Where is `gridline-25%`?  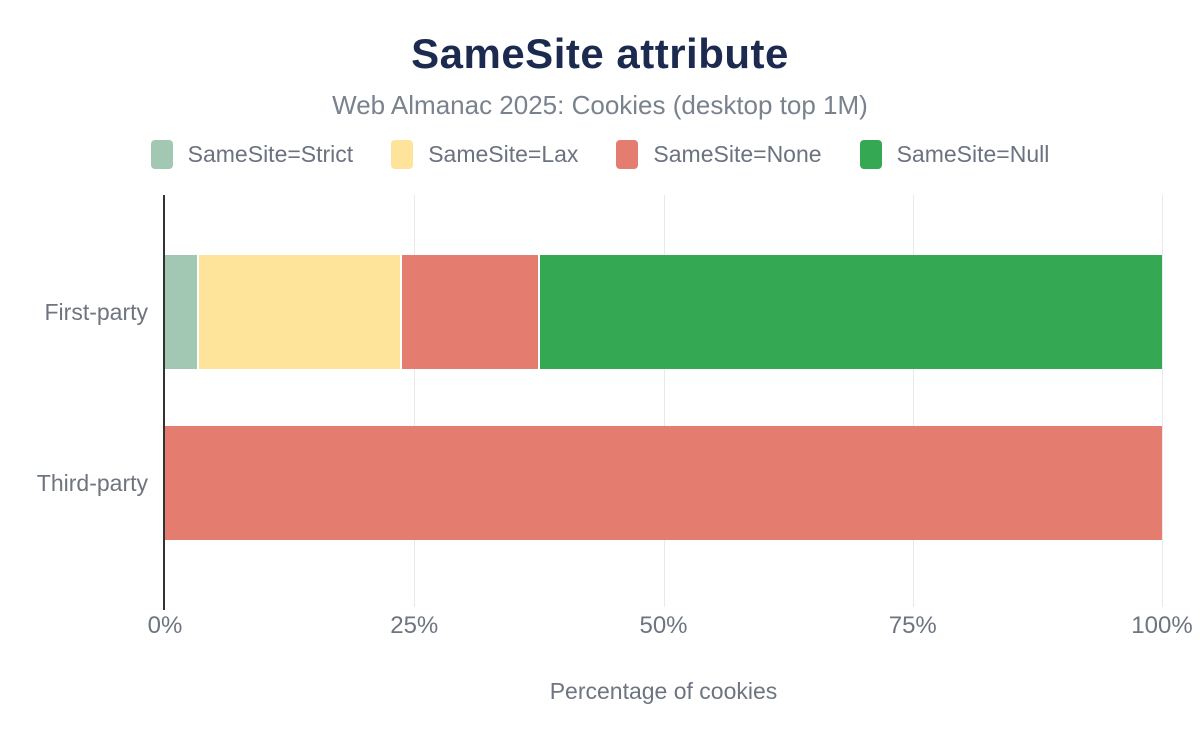
gridline-25% is located at coordinates (415, 401).